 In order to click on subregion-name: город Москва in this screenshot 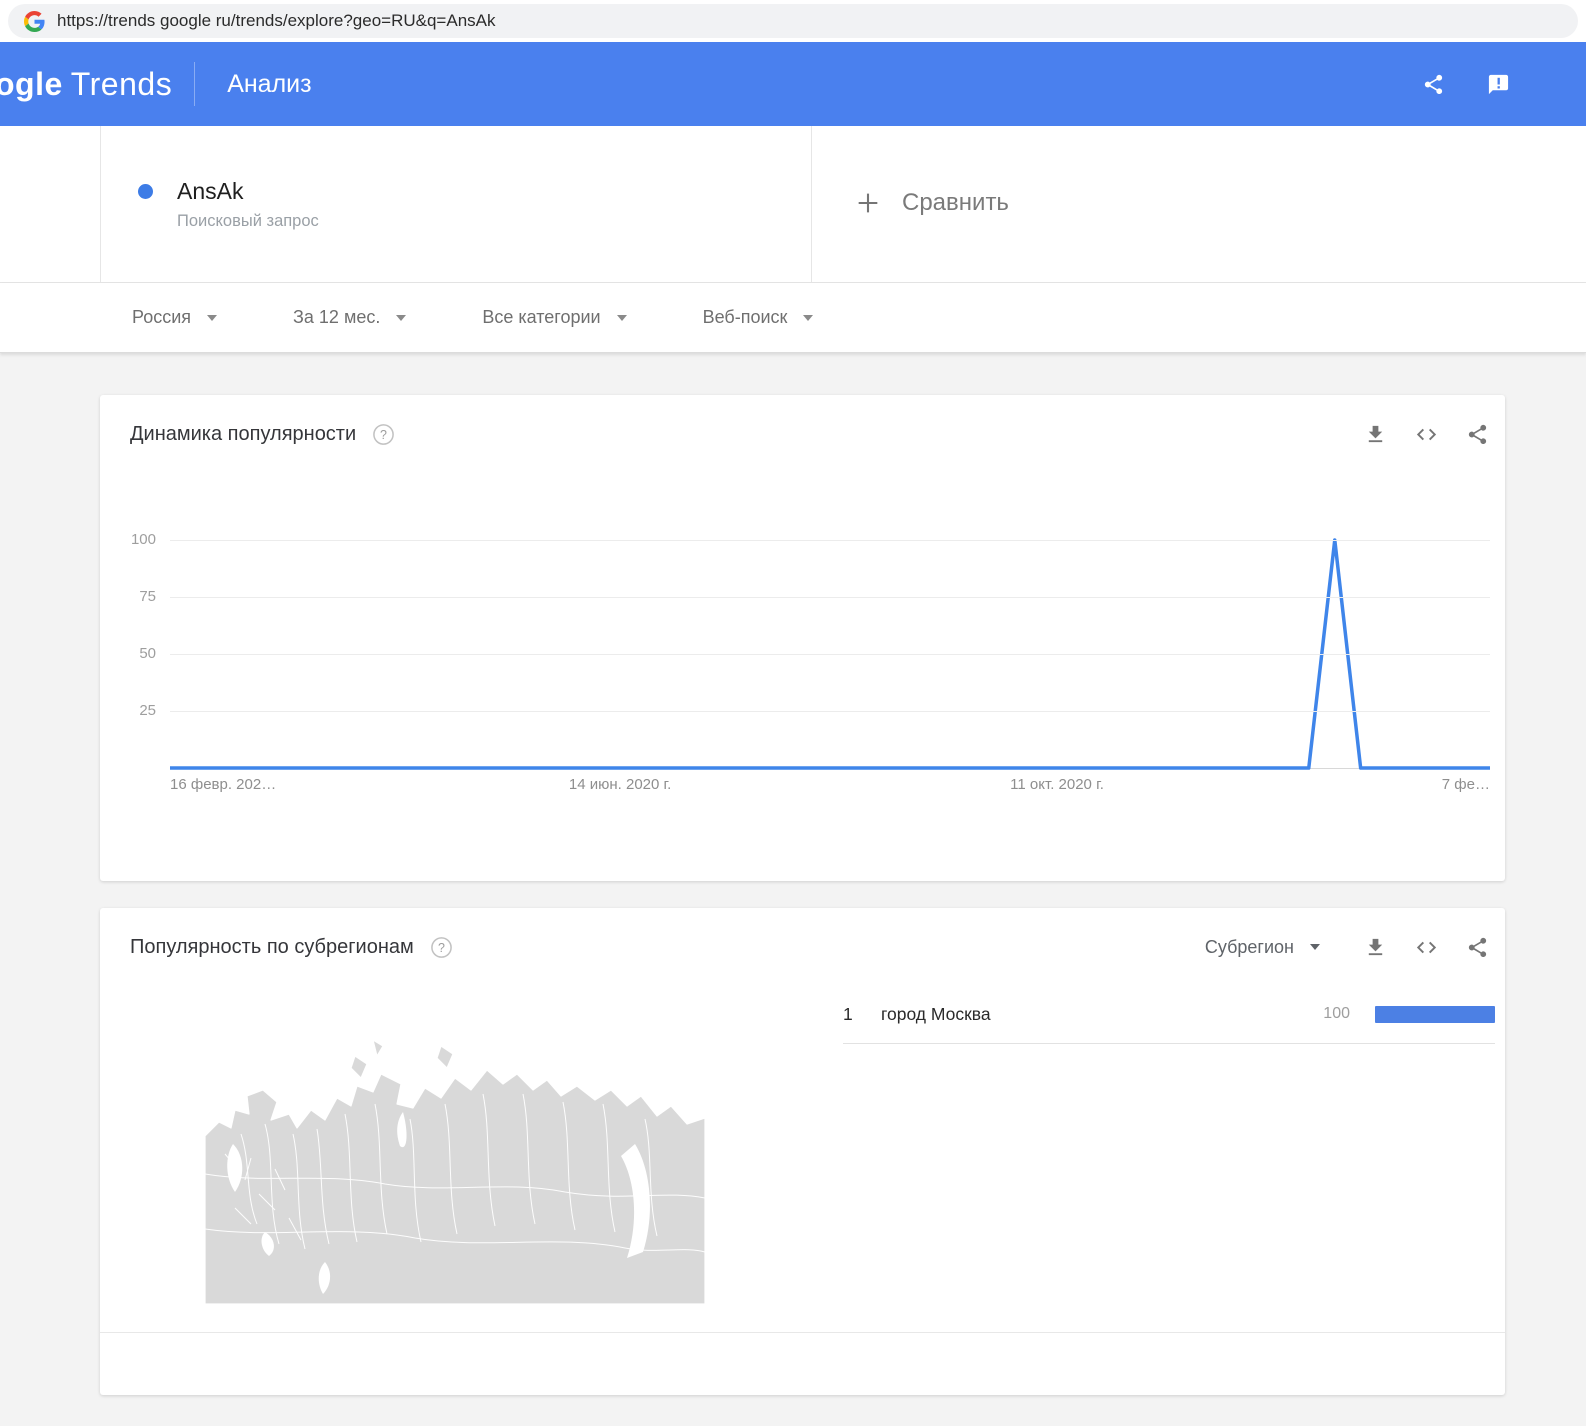, I will do `click(936, 1013)`.